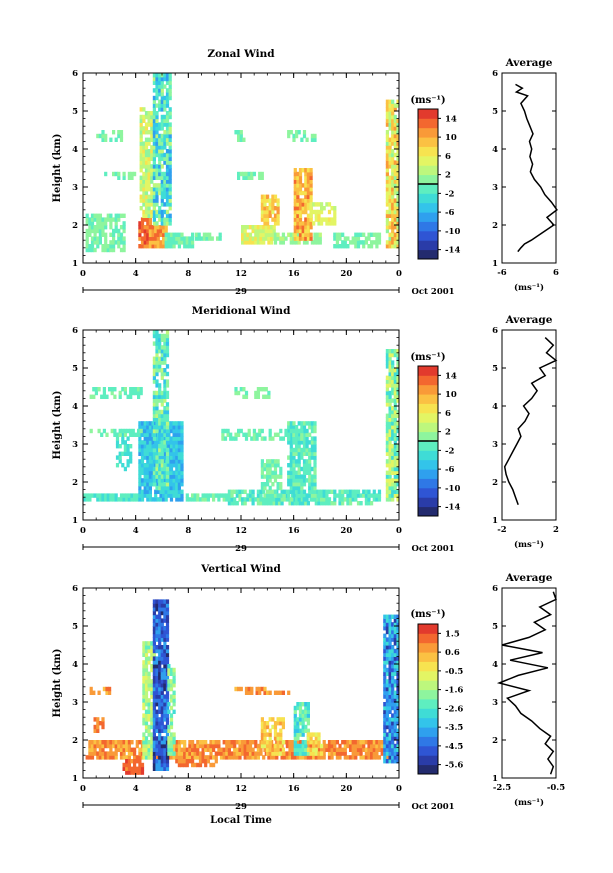 This screenshot has height=873, width=613. Describe the element at coordinates (529, 168) in the screenshot. I see `zonal-wind-average-frame` at that location.